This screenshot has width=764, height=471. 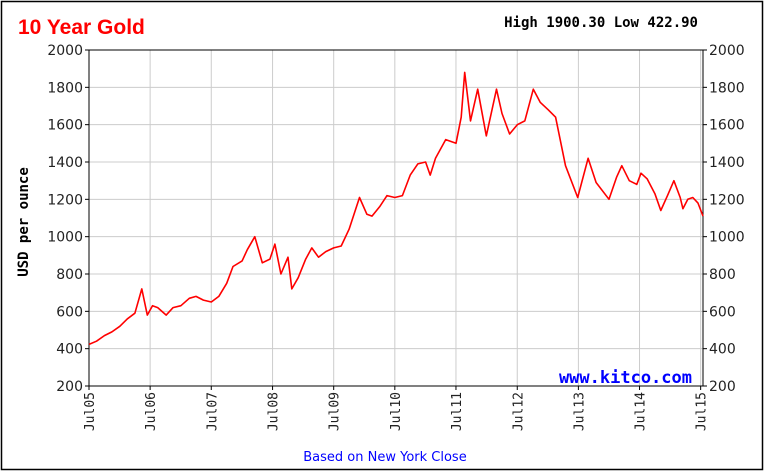 I want to click on y-tick-label: 400, so click(x=69, y=350).